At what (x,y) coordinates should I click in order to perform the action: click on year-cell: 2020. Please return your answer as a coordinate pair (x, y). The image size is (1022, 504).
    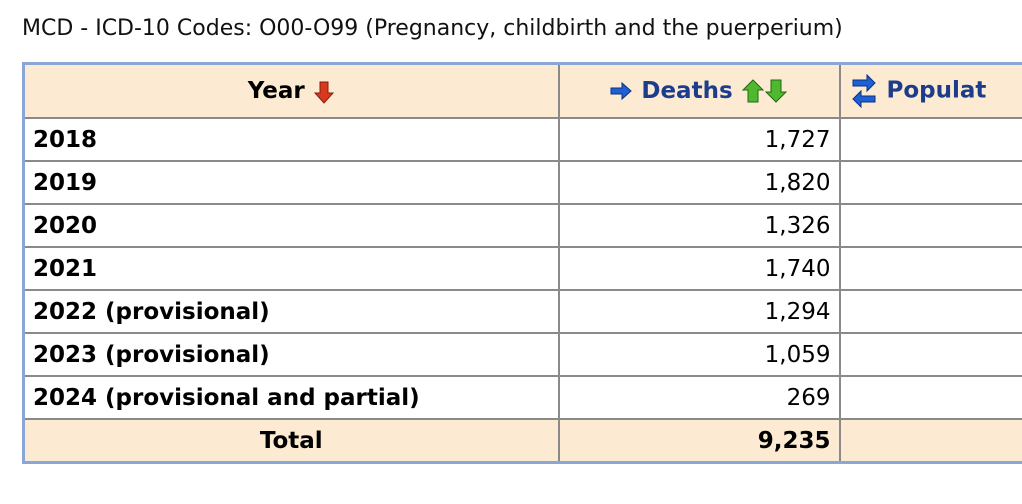
    Looking at the image, I should click on (291, 225).